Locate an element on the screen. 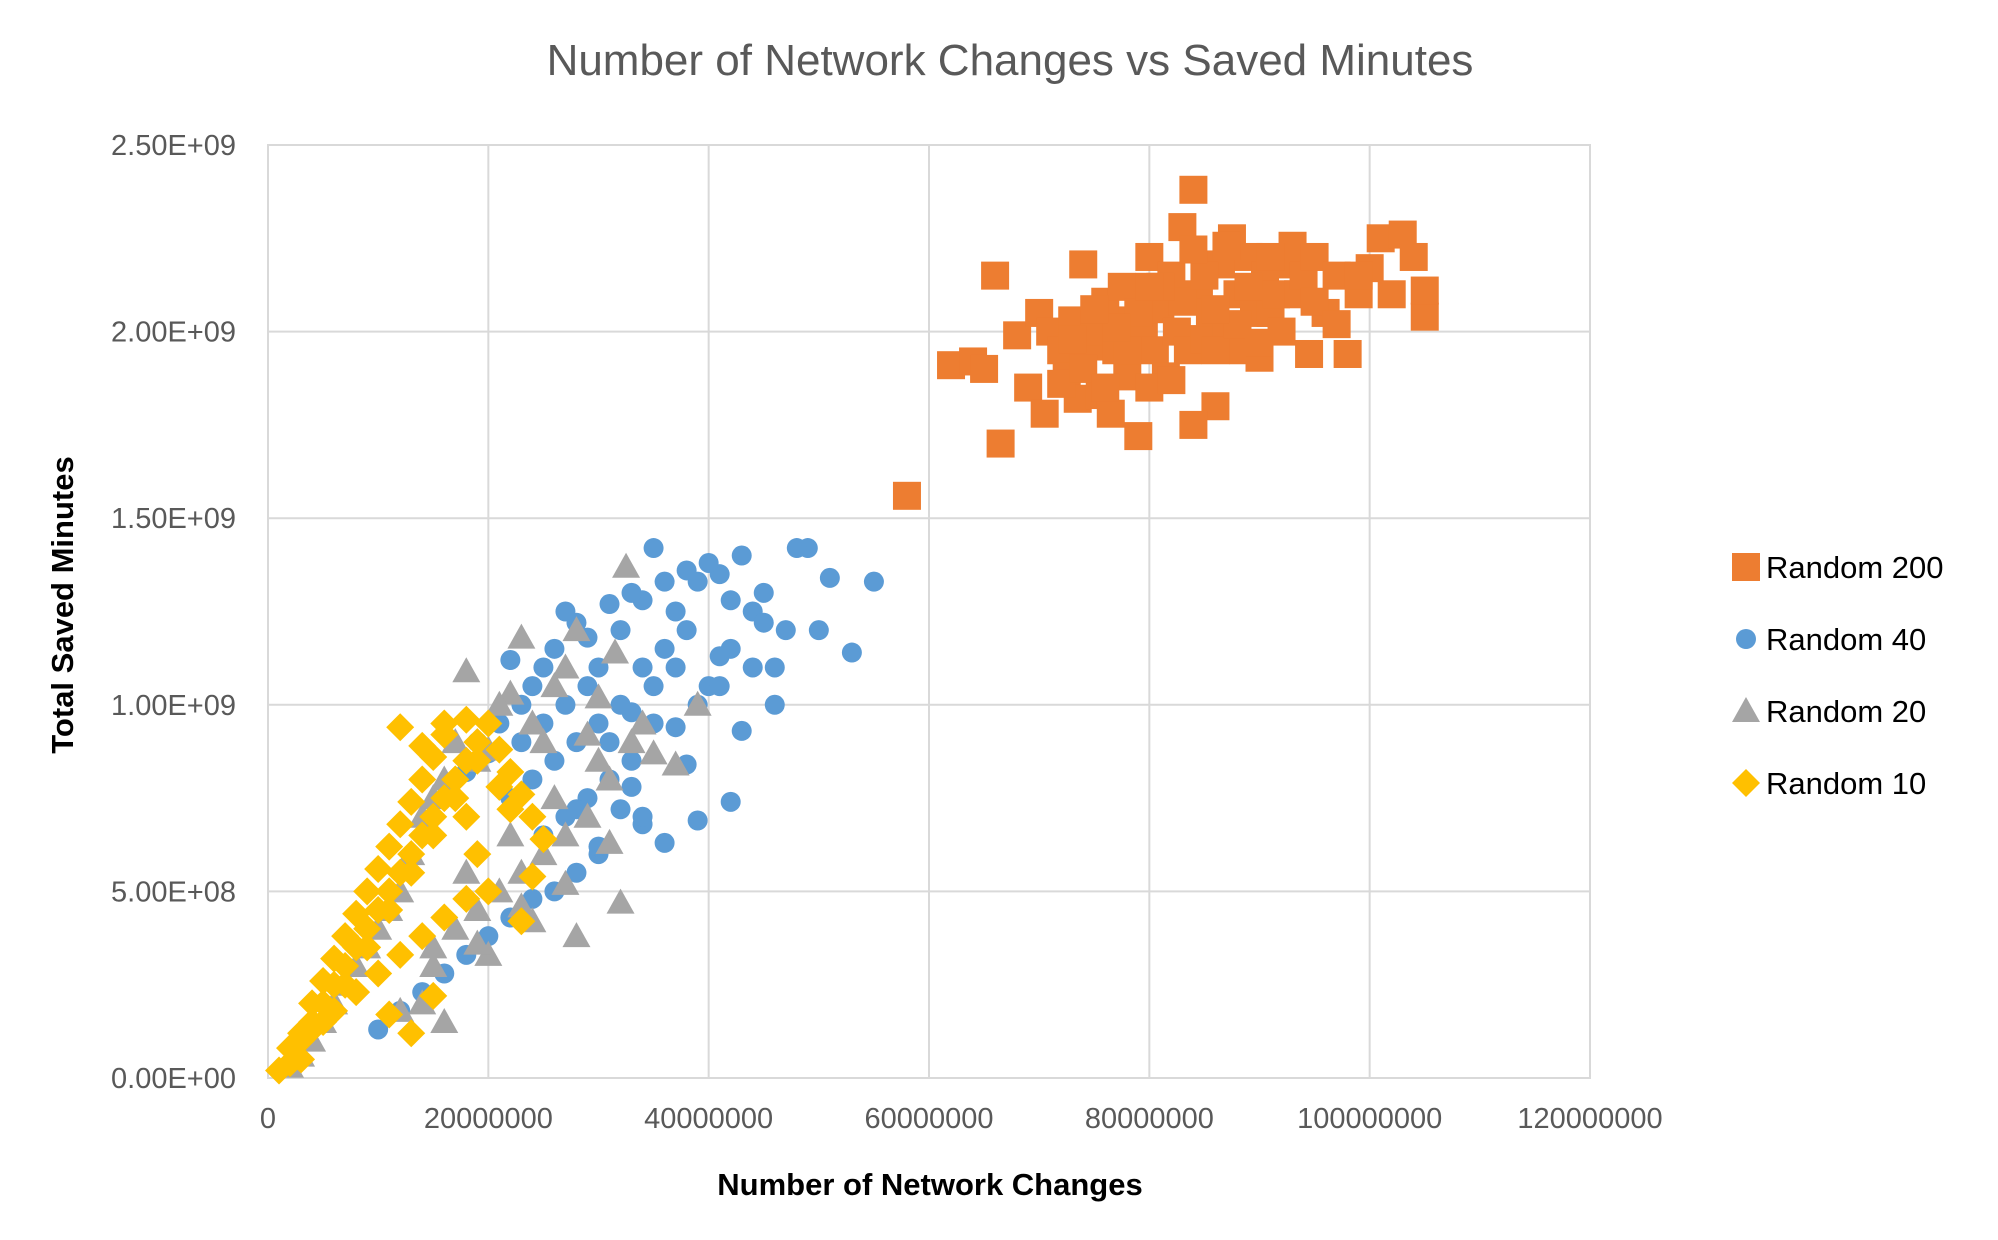 This screenshot has height=1240, width=1998. x-tick-label: 20000000 is located at coordinates (488, 1119).